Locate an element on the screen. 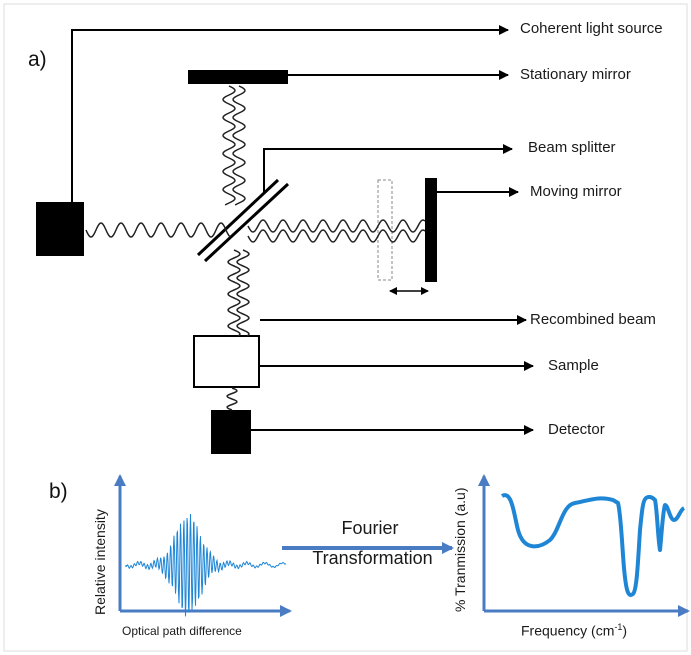 This screenshot has width=691, height=655. spectrum-x-label: Frequency (cm-1) is located at coordinates (574, 630).